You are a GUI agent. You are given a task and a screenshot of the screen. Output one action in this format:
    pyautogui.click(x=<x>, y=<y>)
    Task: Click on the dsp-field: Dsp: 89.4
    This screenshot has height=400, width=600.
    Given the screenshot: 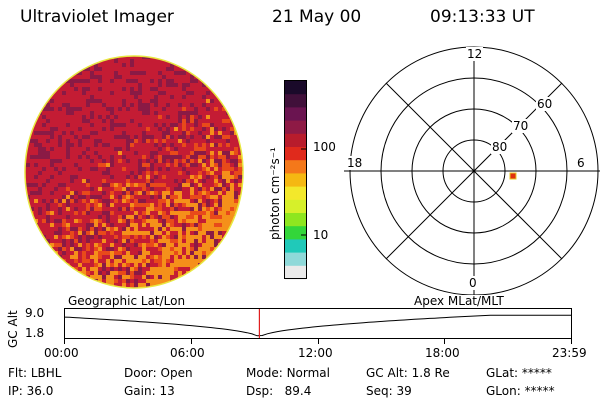 What is the action you would take?
    pyautogui.click(x=278, y=391)
    